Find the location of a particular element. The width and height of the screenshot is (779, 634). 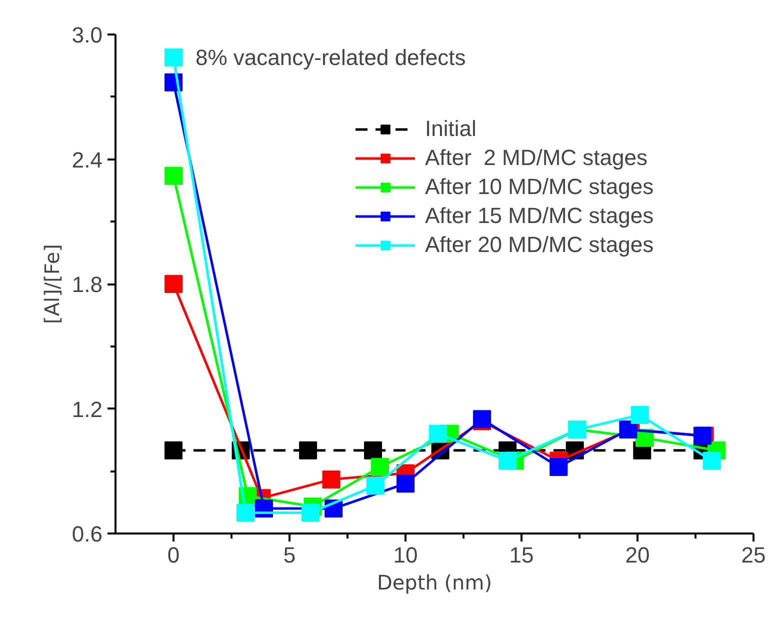

y-tick-label: 3.0 is located at coordinates (87, 35).